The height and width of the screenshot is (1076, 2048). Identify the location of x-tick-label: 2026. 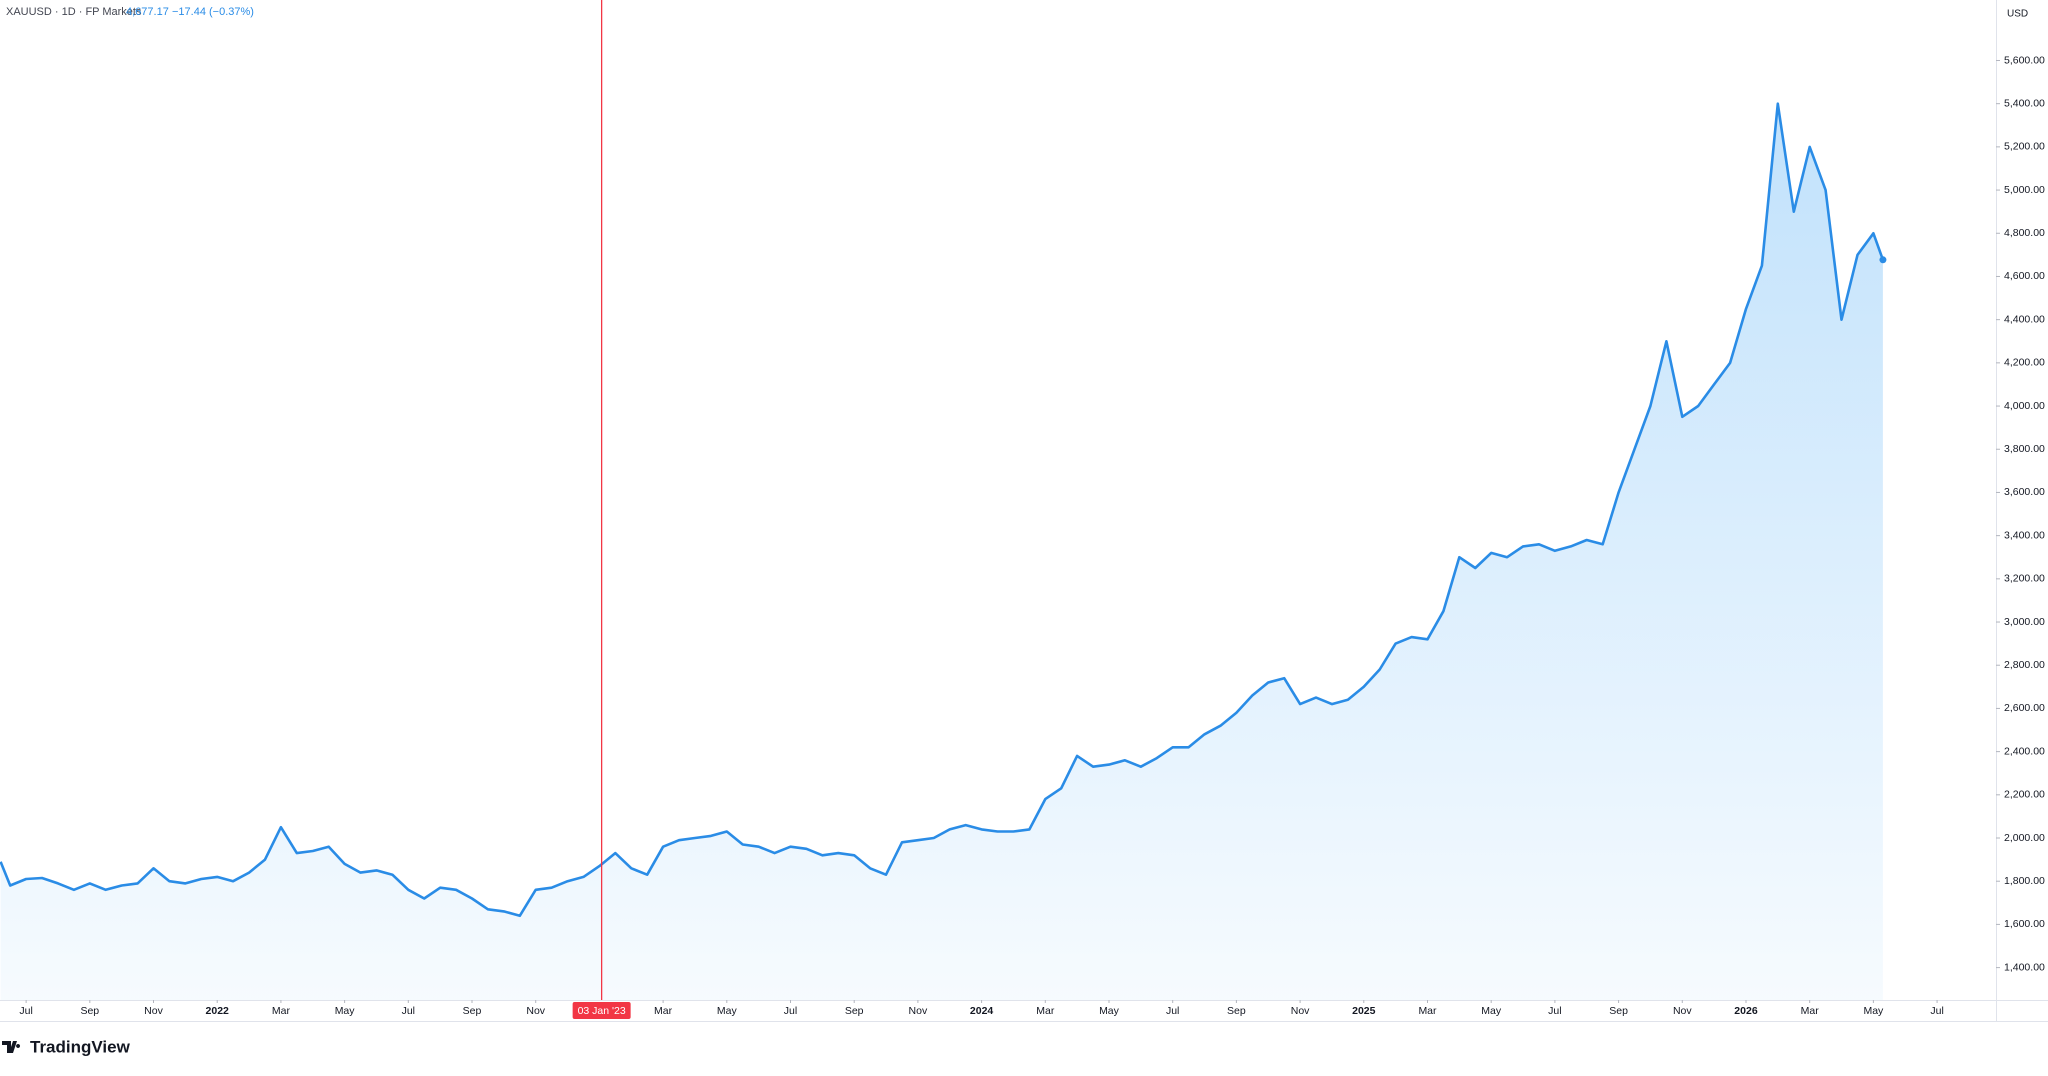
(1746, 1011).